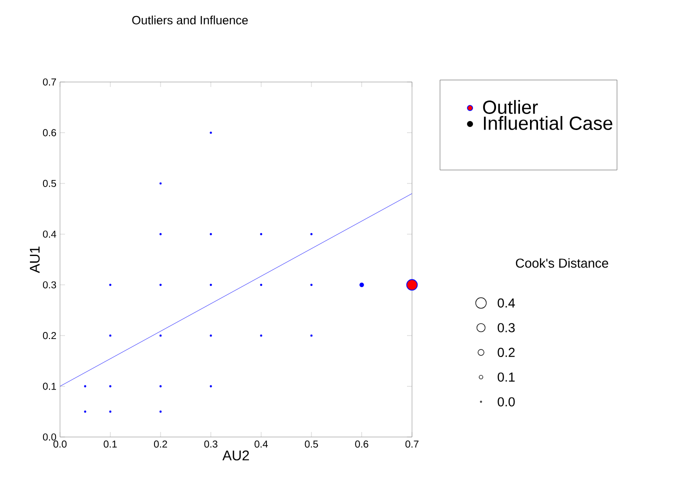 This screenshot has height=485, width=679. Describe the element at coordinates (411, 444) in the screenshot. I see `x-tick-label: 0.7` at that location.